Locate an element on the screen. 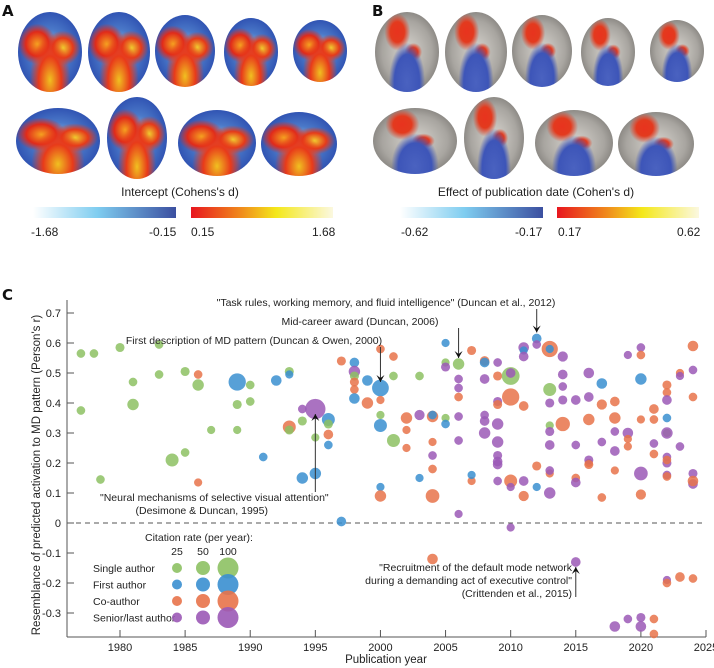 The image size is (714, 668). annotation-text: (Desimone & Duncan, 1995) is located at coordinates (202, 511).